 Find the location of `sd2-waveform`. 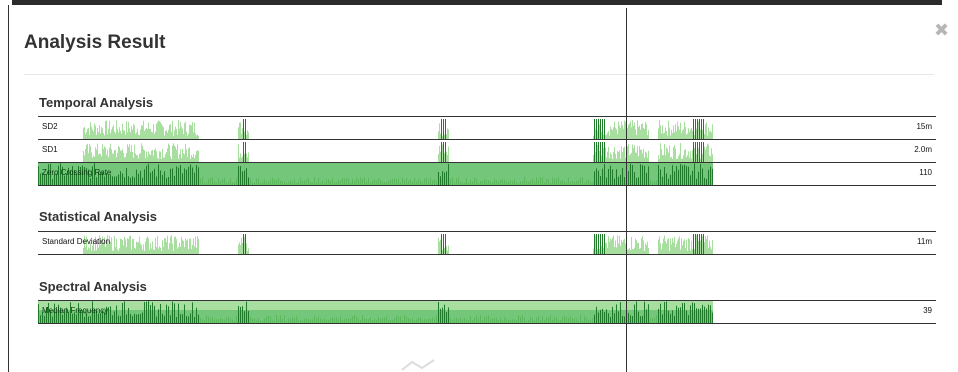

sd2-waveform is located at coordinates (398, 129).